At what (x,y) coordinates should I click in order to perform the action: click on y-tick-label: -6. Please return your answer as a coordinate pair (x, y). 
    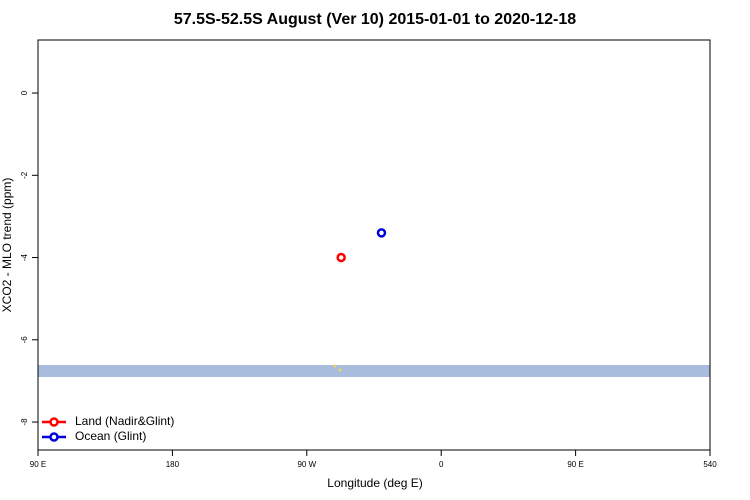
    Looking at the image, I should click on (24, 340).